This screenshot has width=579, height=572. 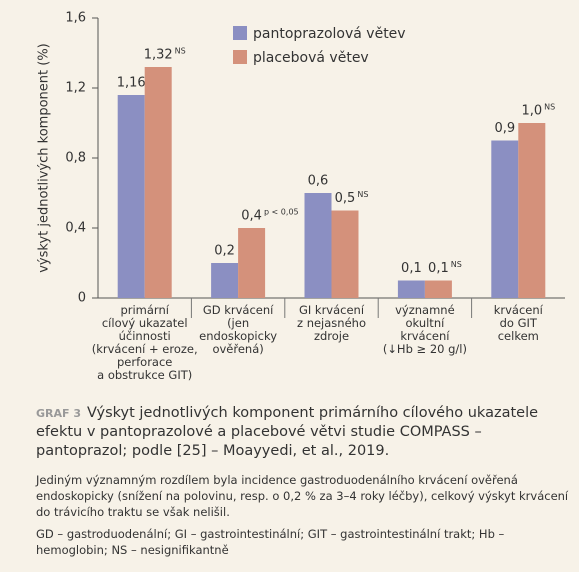 What do you see at coordinates (59, 413) in the screenshot?
I see `caption-label: GRAF 3` at bounding box center [59, 413].